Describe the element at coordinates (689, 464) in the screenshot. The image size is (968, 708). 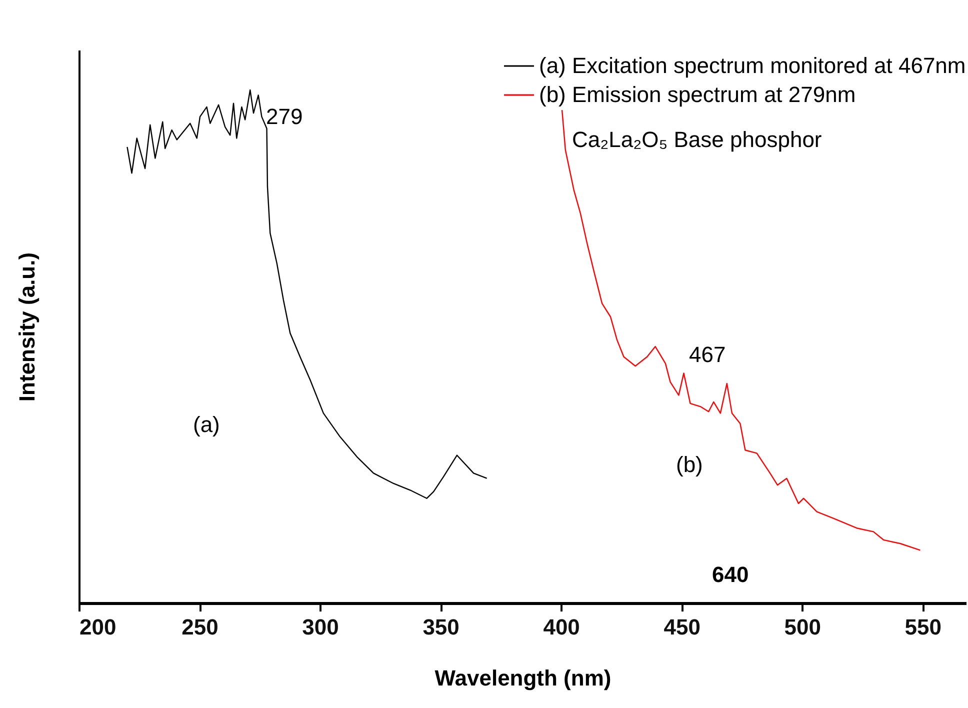
I see `annotation: (b)` at that location.